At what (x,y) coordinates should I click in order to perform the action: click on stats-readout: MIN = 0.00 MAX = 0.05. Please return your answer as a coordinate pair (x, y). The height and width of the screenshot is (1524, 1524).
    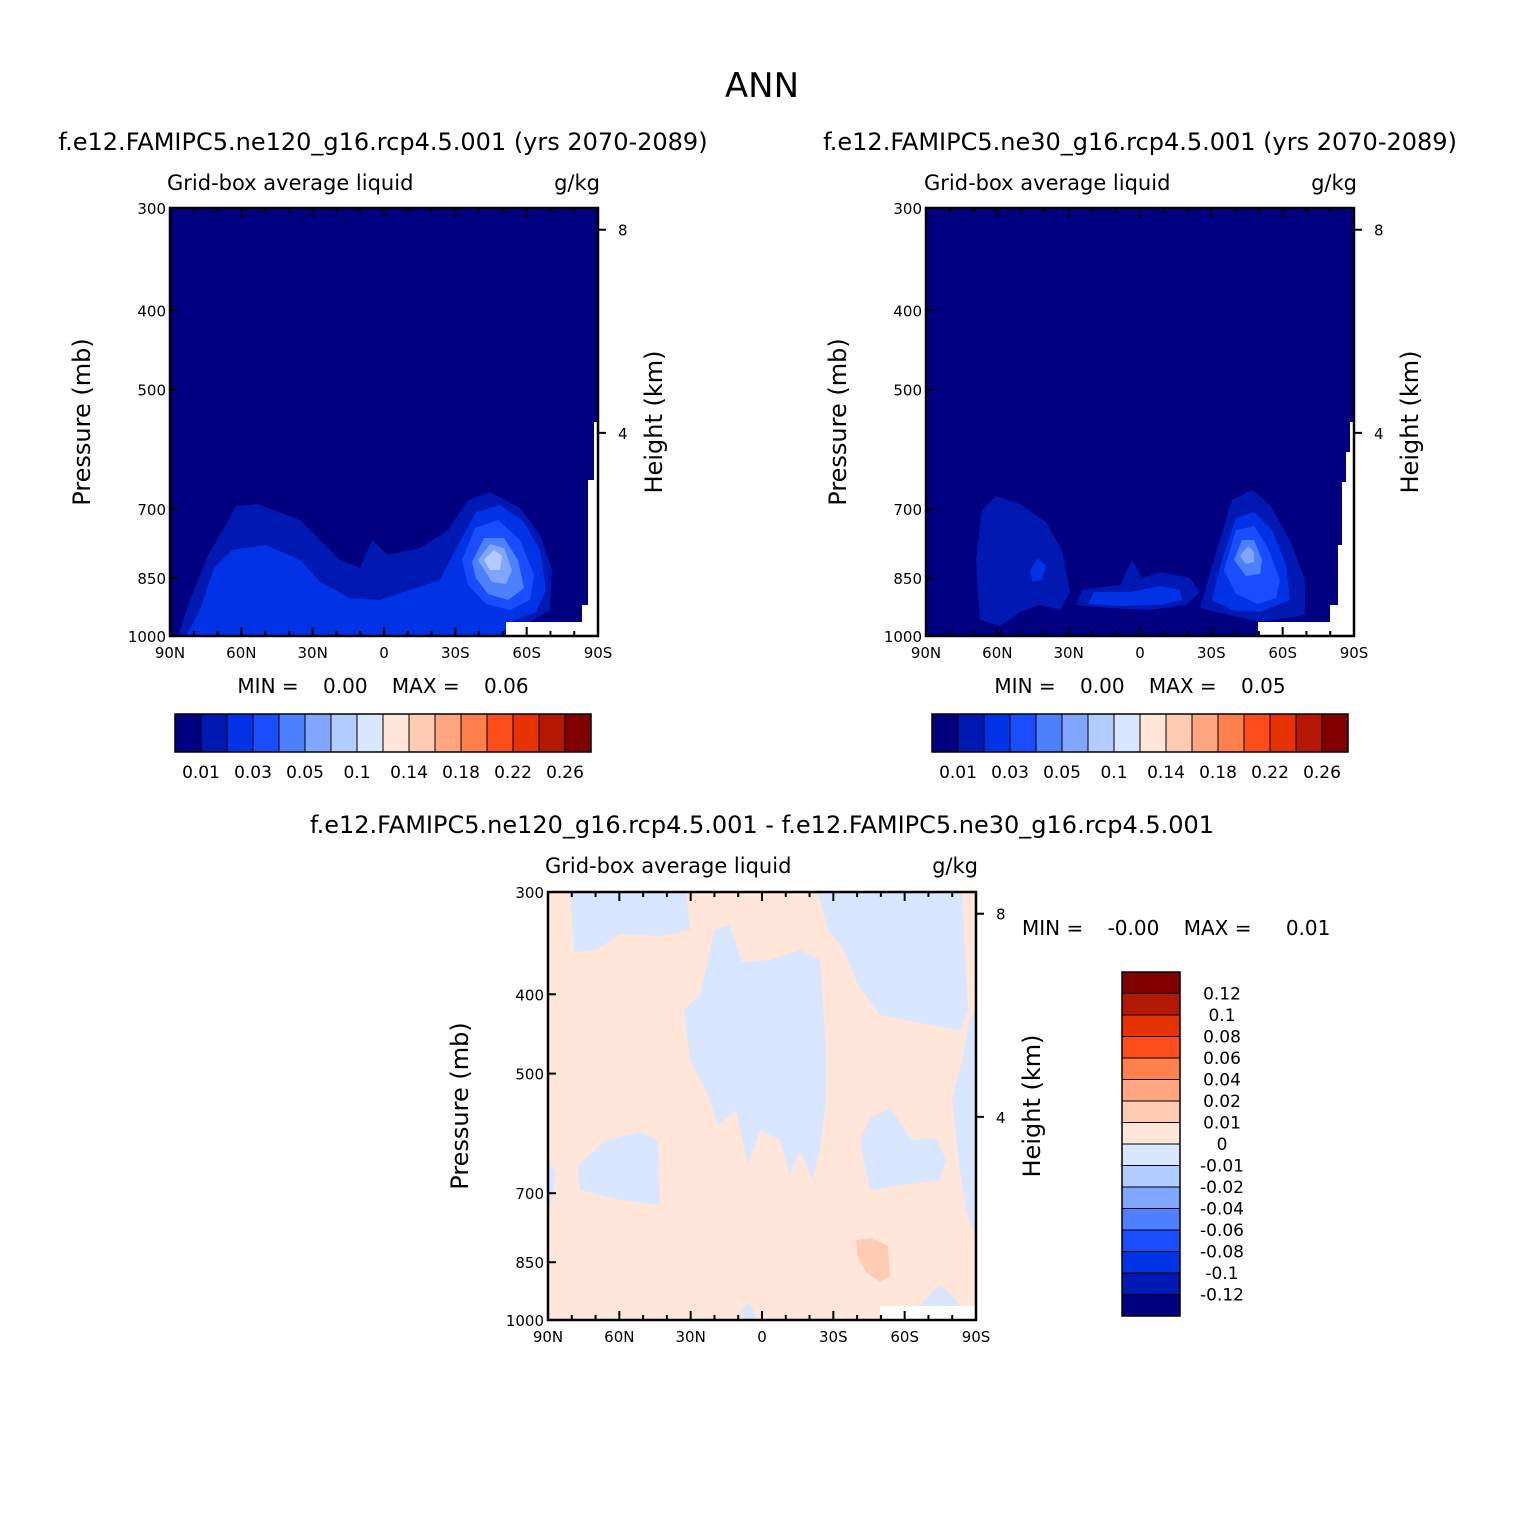
    Looking at the image, I should click on (1139, 686).